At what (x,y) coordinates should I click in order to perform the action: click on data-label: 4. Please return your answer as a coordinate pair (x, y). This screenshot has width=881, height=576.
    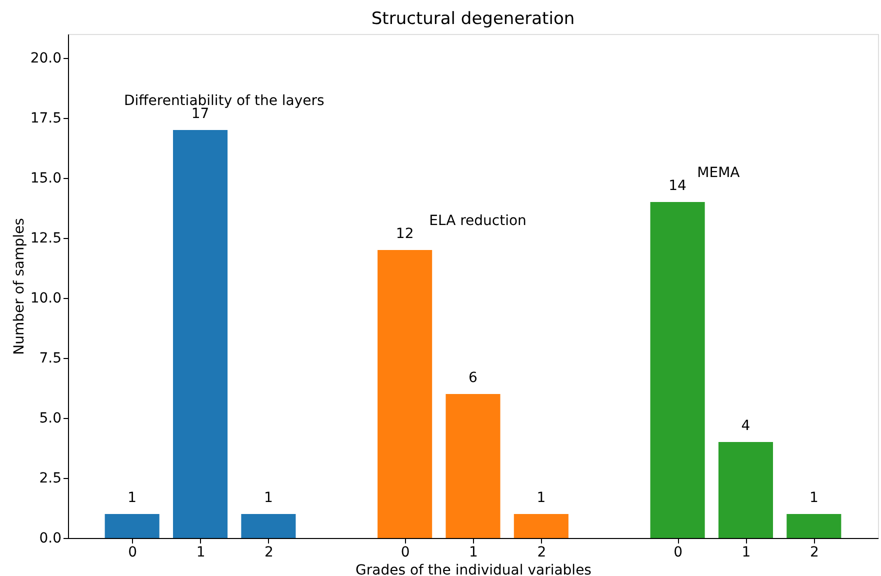
    Looking at the image, I should click on (745, 426).